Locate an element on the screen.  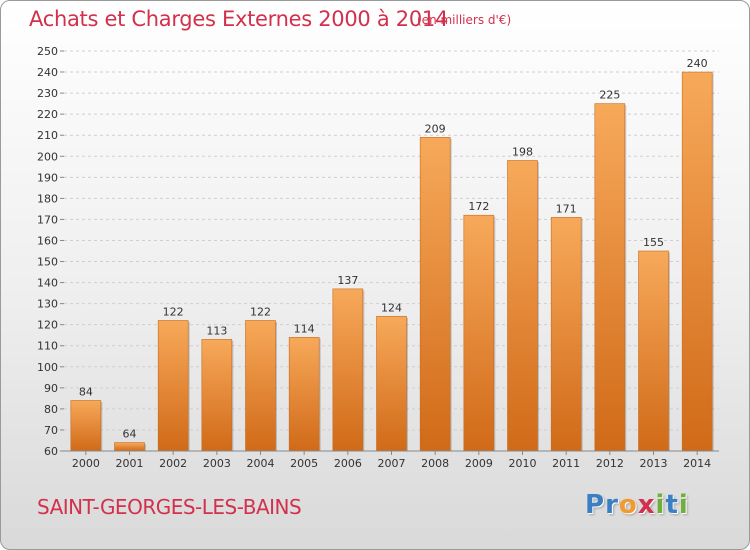
y-tick-label: 160 is located at coordinates (47, 240).